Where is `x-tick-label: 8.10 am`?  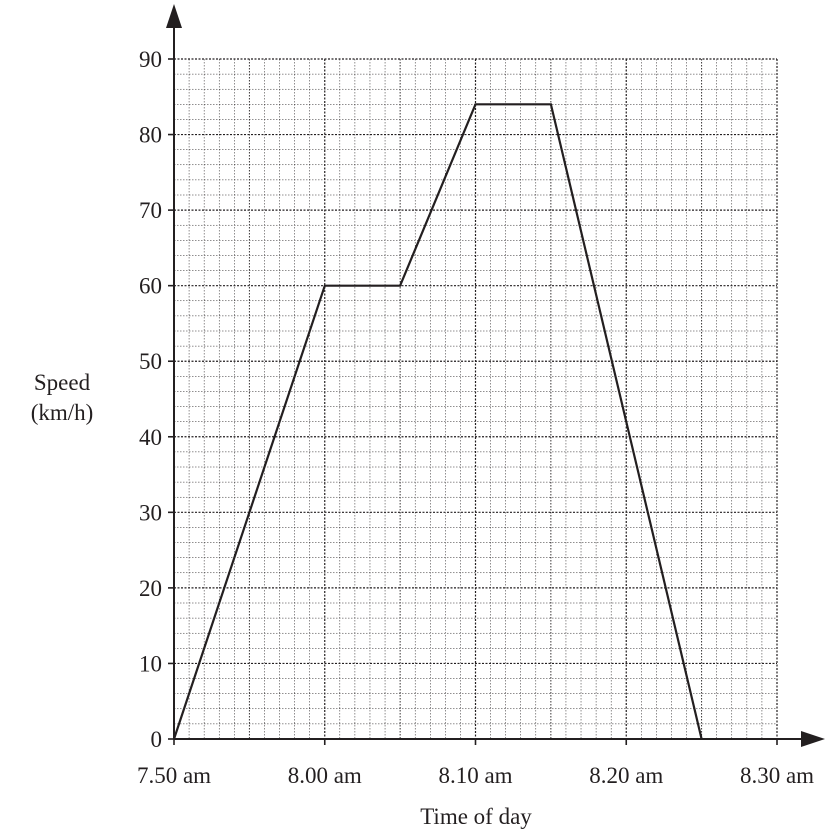
x-tick-label: 8.10 am is located at coordinates (475, 775).